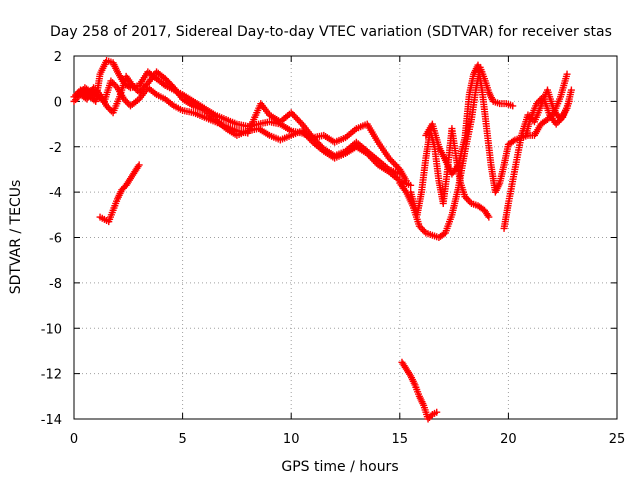 This screenshot has width=640, height=480. What do you see at coordinates (119, 193) in the screenshot?
I see `series-early-dip` at bounding box center [119, 193].